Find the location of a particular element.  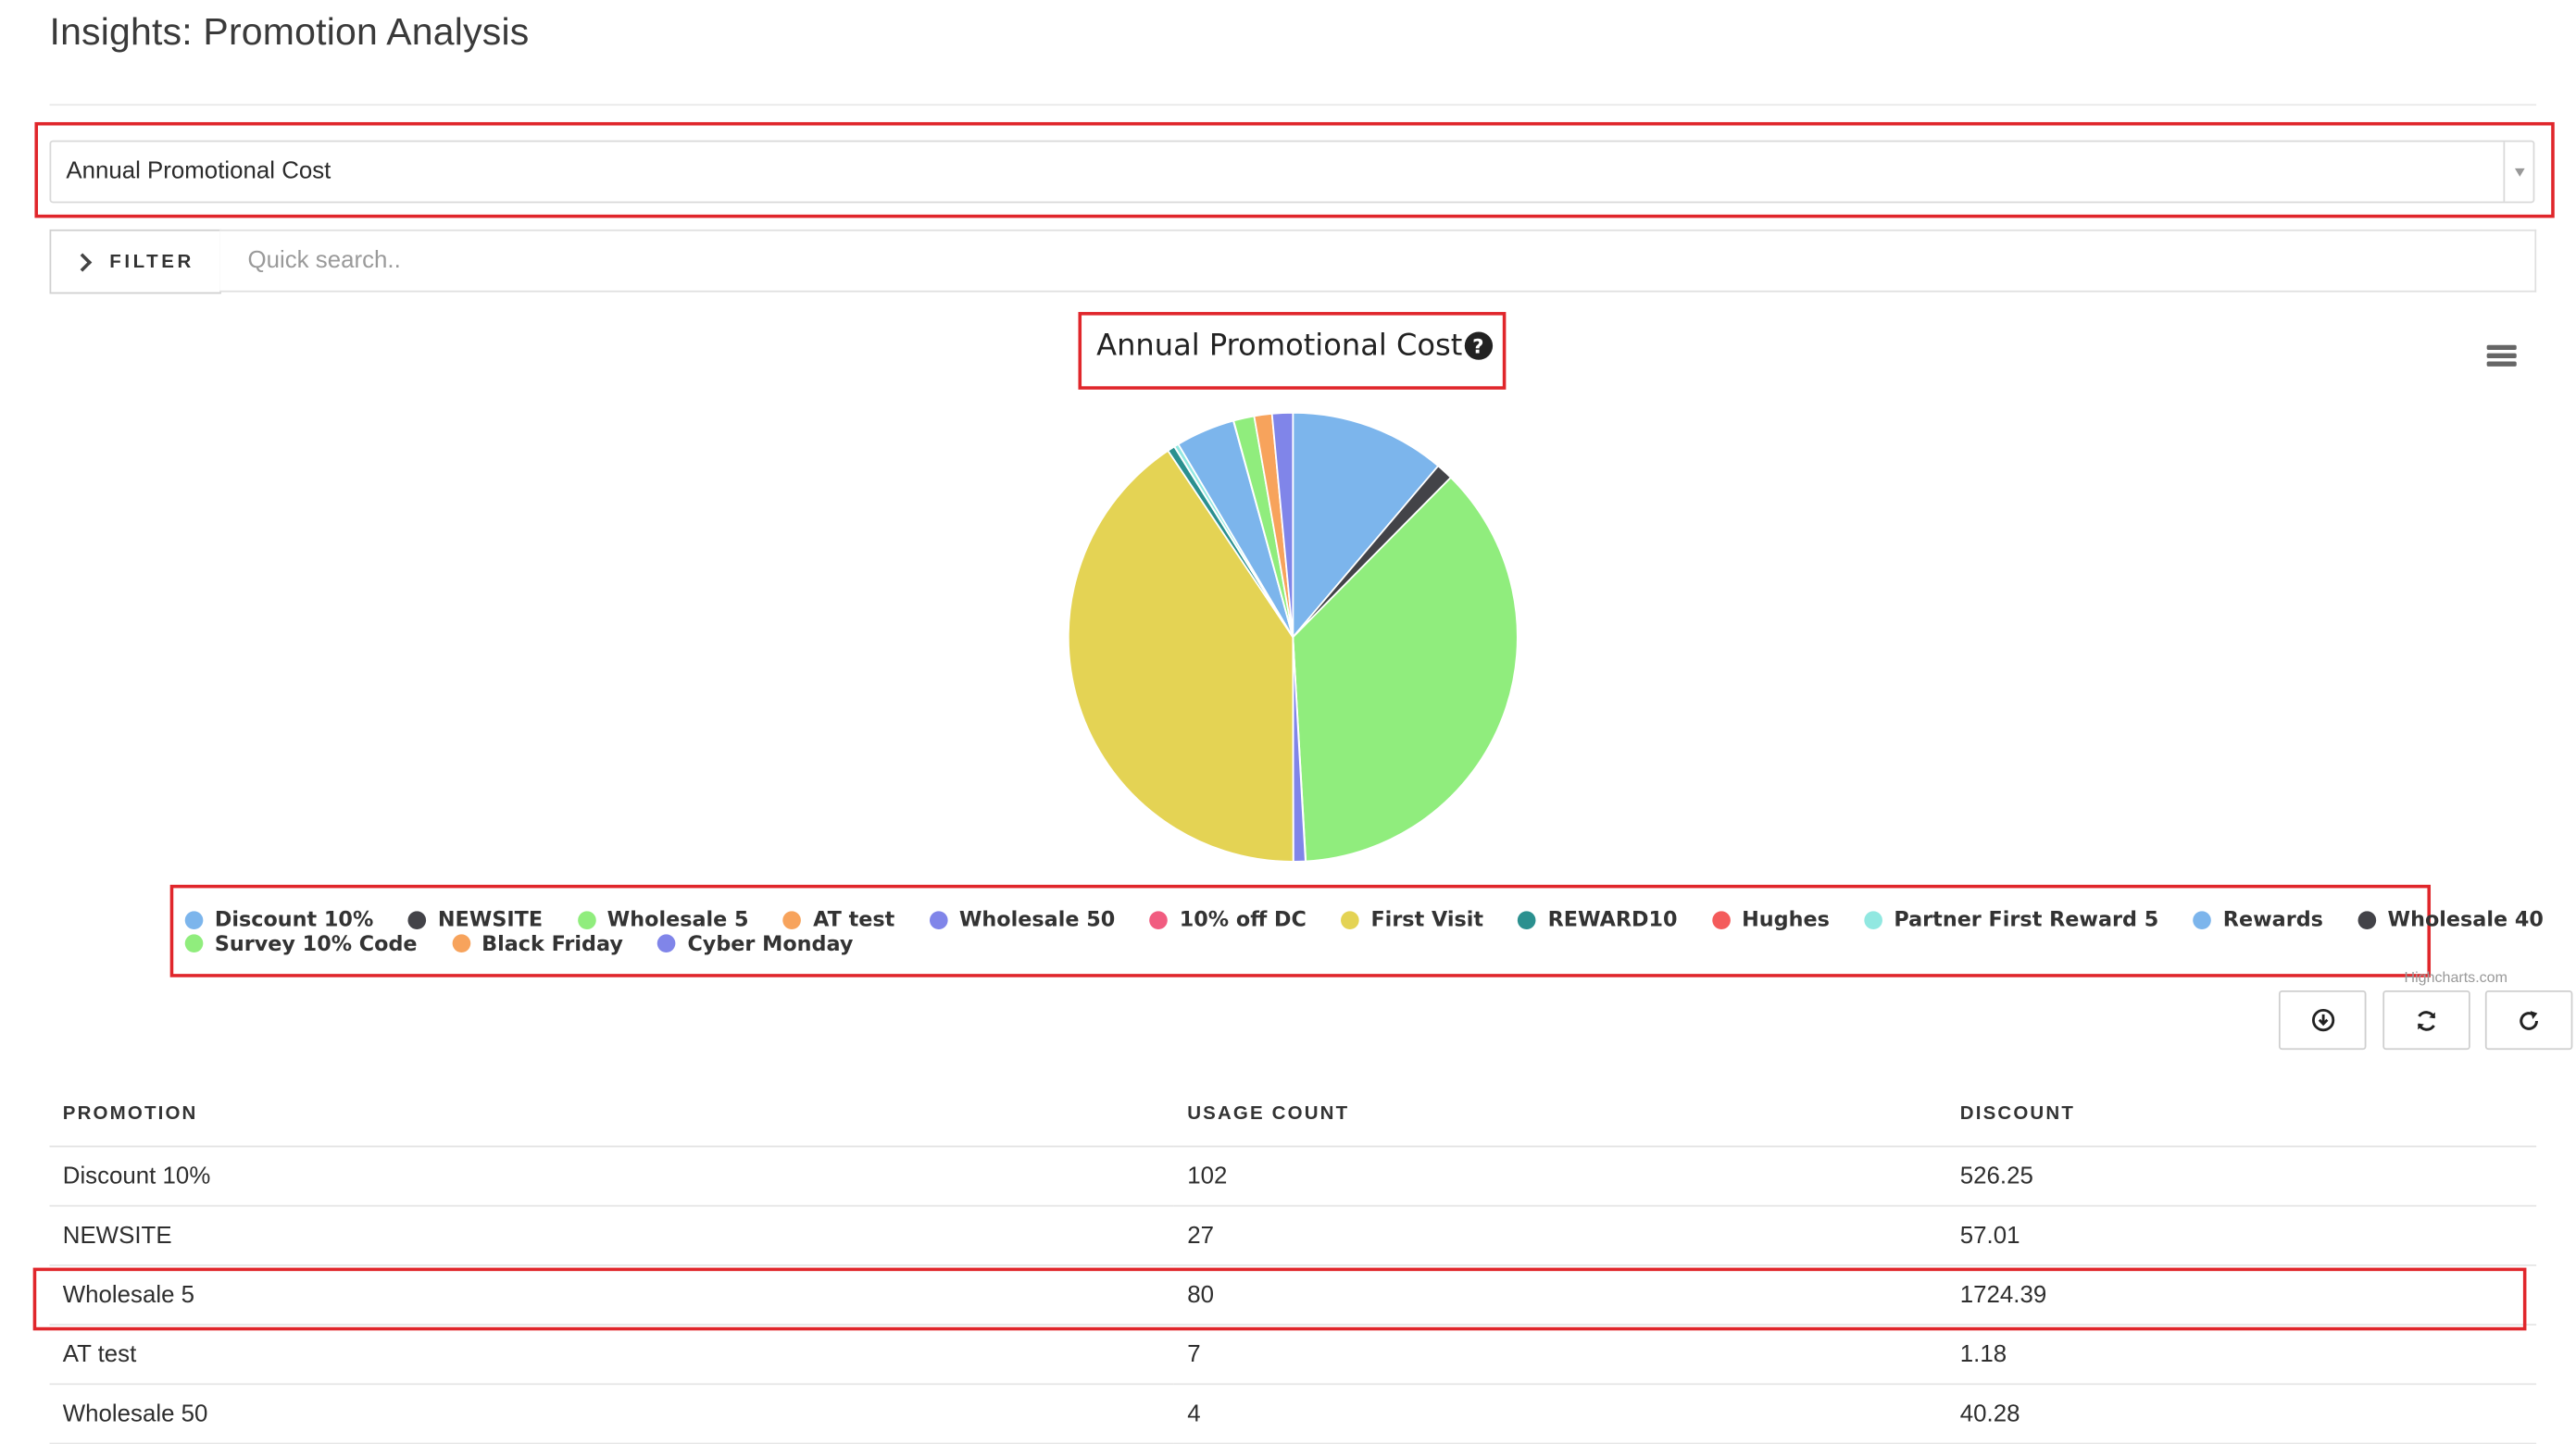

caret-down-icon is located at coordinates (2519, 172).